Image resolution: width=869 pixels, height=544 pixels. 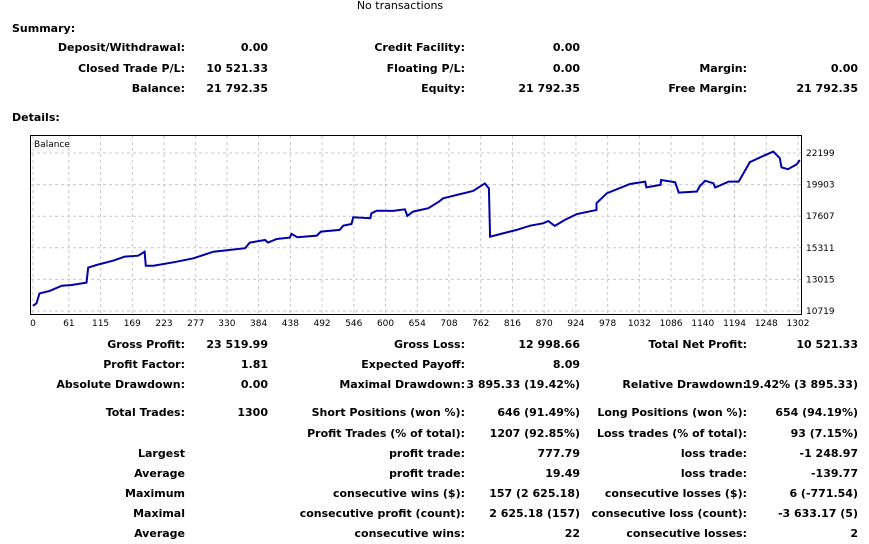 What do you see at coordinates (675, 493) in the screenshot?
I see `field-label: consecutive losses ($):` at bounding box center [675, 493].